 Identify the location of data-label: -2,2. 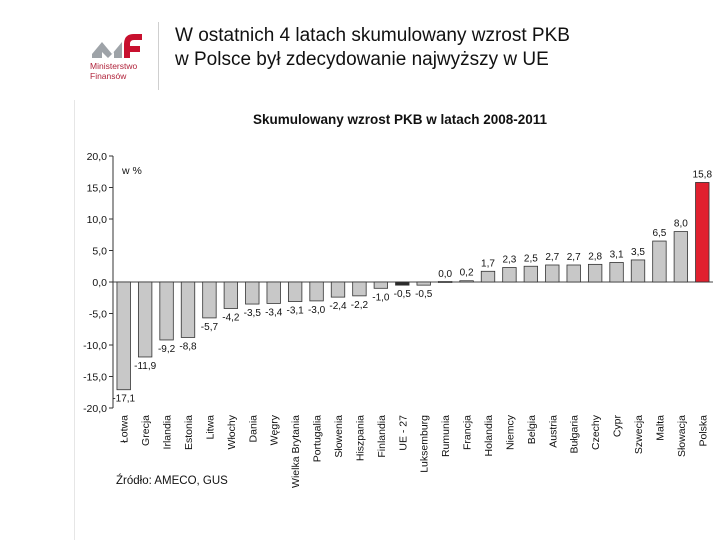
(360, 305).